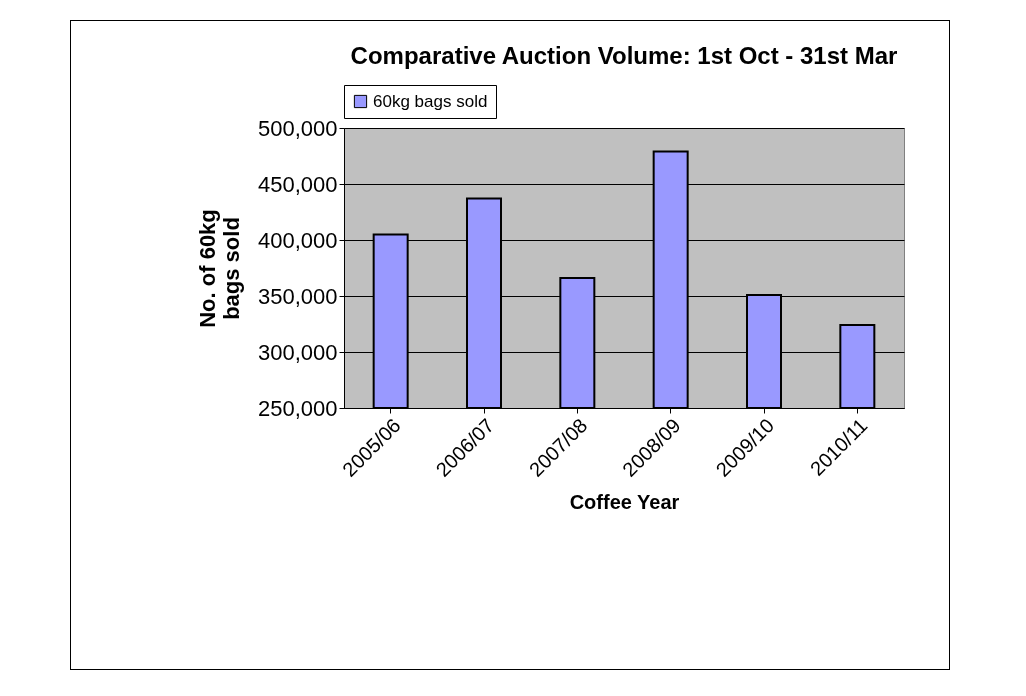 This screenshot has width=1026, height=696. Describe the element at coordinates (297, 240) in the screenshot. I see `y-tick-label: 400,000` at that location.